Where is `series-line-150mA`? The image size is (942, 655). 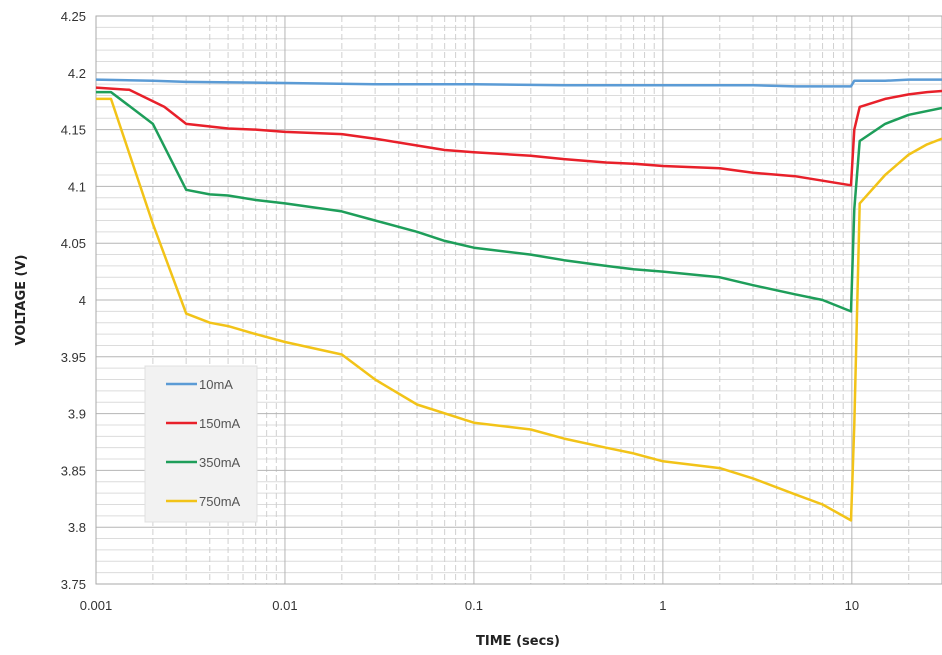
series-line-150mA is located at coordinates (518, 136).